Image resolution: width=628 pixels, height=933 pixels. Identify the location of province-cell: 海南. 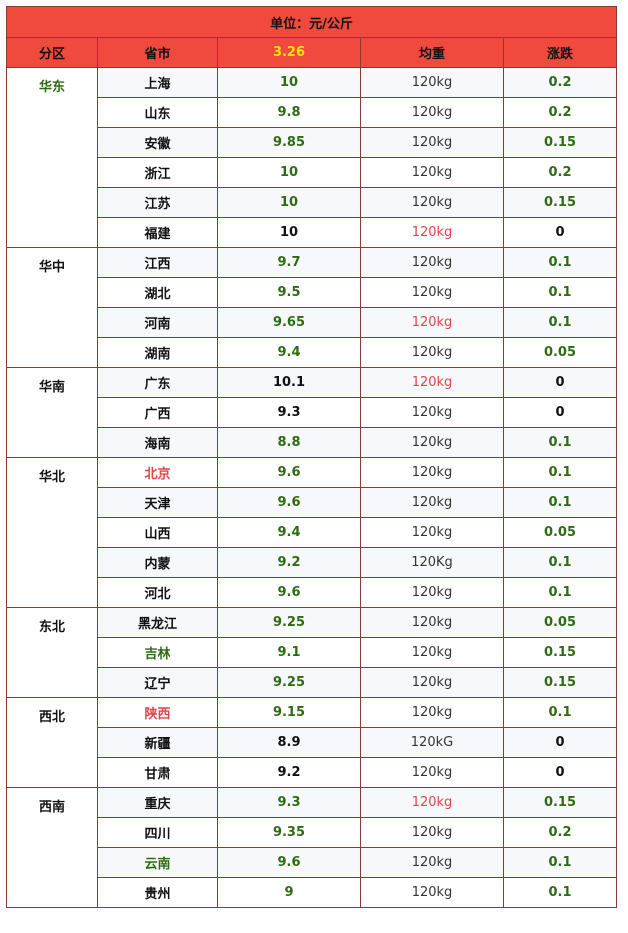
(157, 442).